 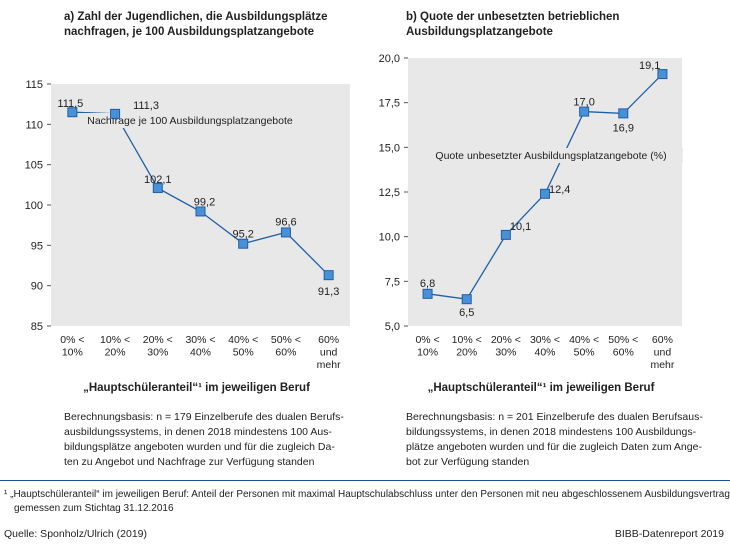 I want to click on y-tick-label-a: 100, so click(x=34, y=206).